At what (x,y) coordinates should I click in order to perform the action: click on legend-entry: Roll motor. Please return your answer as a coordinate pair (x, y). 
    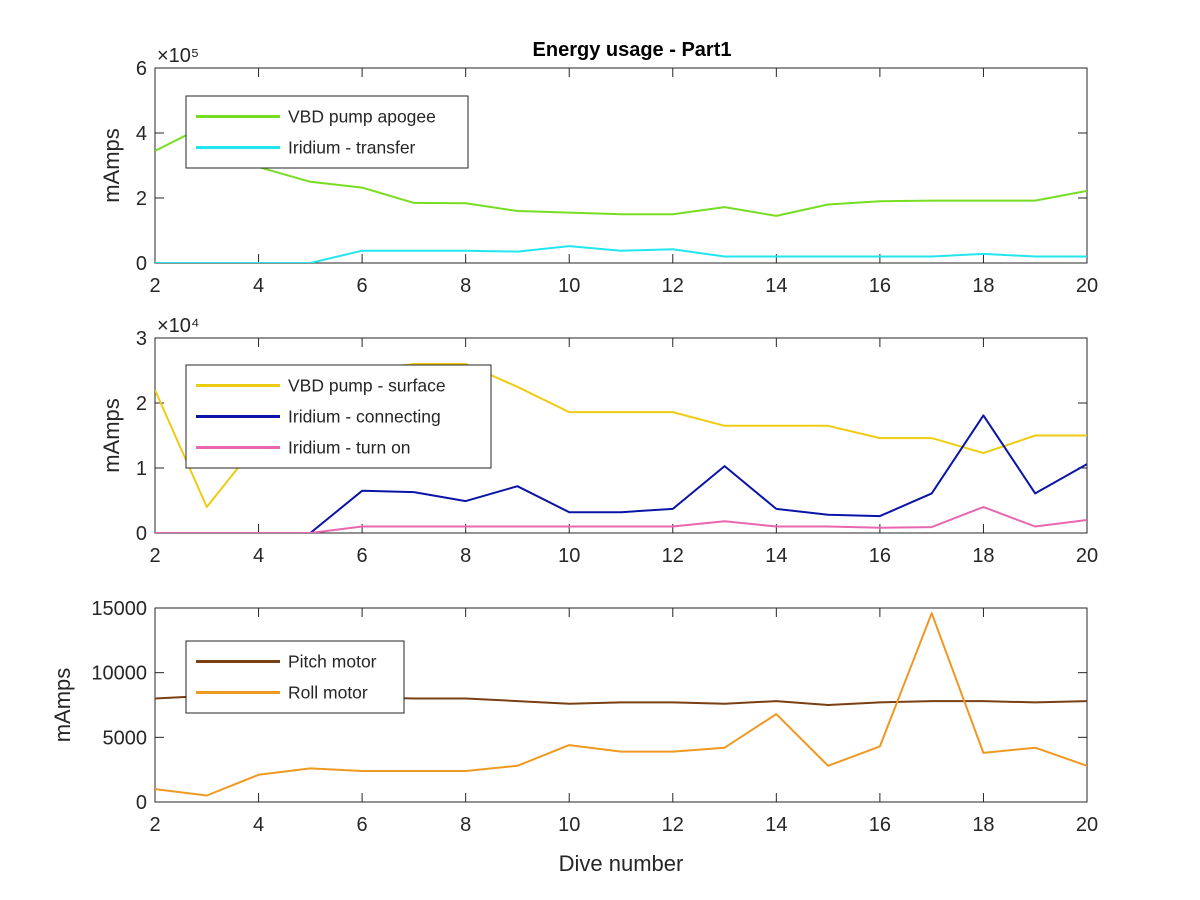
    Looking at the image, I should click on (328, 693).